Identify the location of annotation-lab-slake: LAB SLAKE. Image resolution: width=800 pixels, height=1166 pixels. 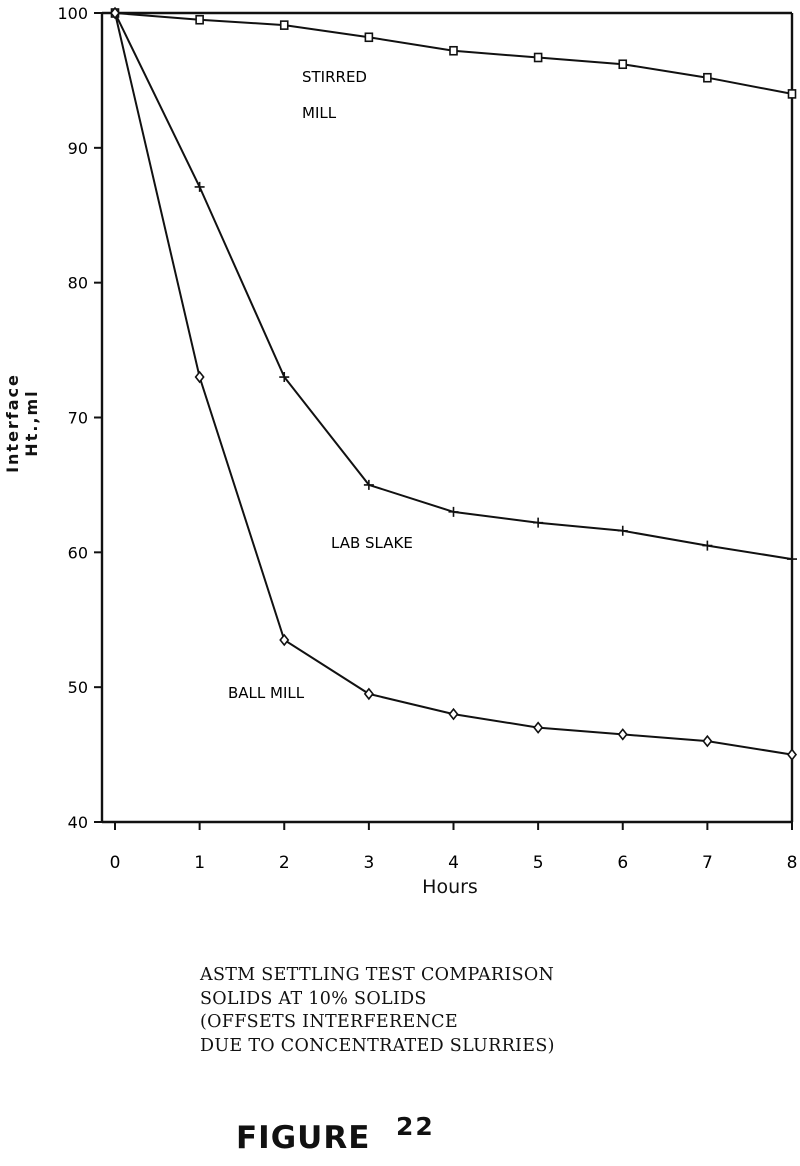
(372, 543).